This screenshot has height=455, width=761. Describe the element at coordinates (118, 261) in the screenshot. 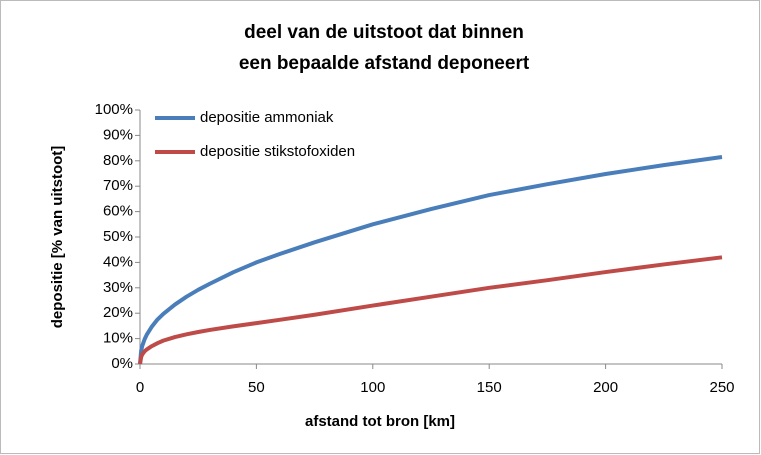

I see `y-tick-label: 40%` at that location.